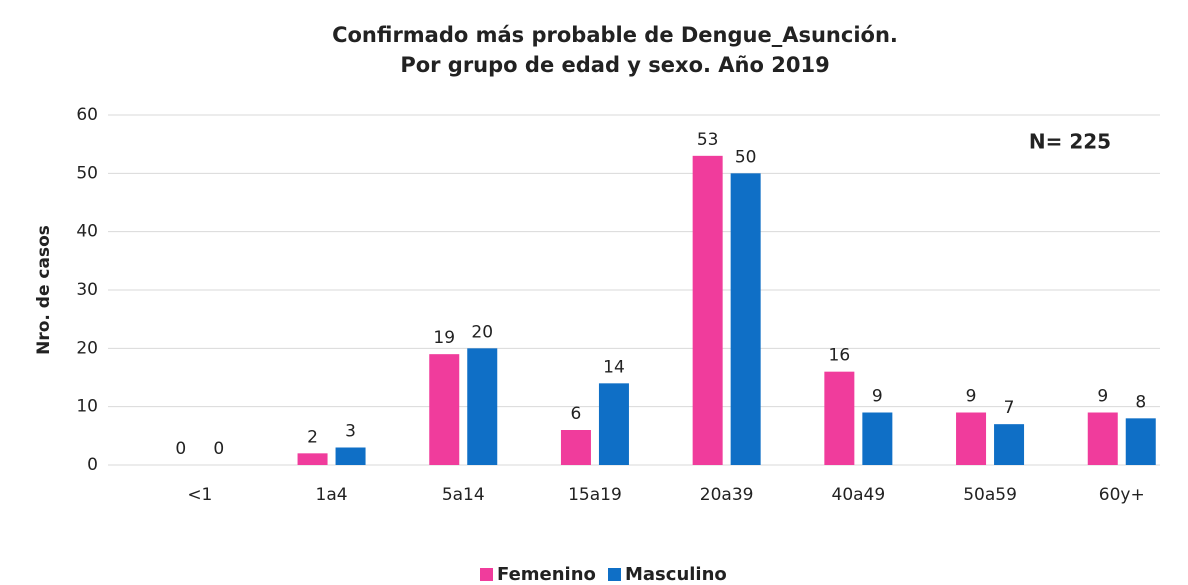  Describe the element at coordinates (595, 495) in the screenshot. I see `x-tick-label: 15a19` at that location.